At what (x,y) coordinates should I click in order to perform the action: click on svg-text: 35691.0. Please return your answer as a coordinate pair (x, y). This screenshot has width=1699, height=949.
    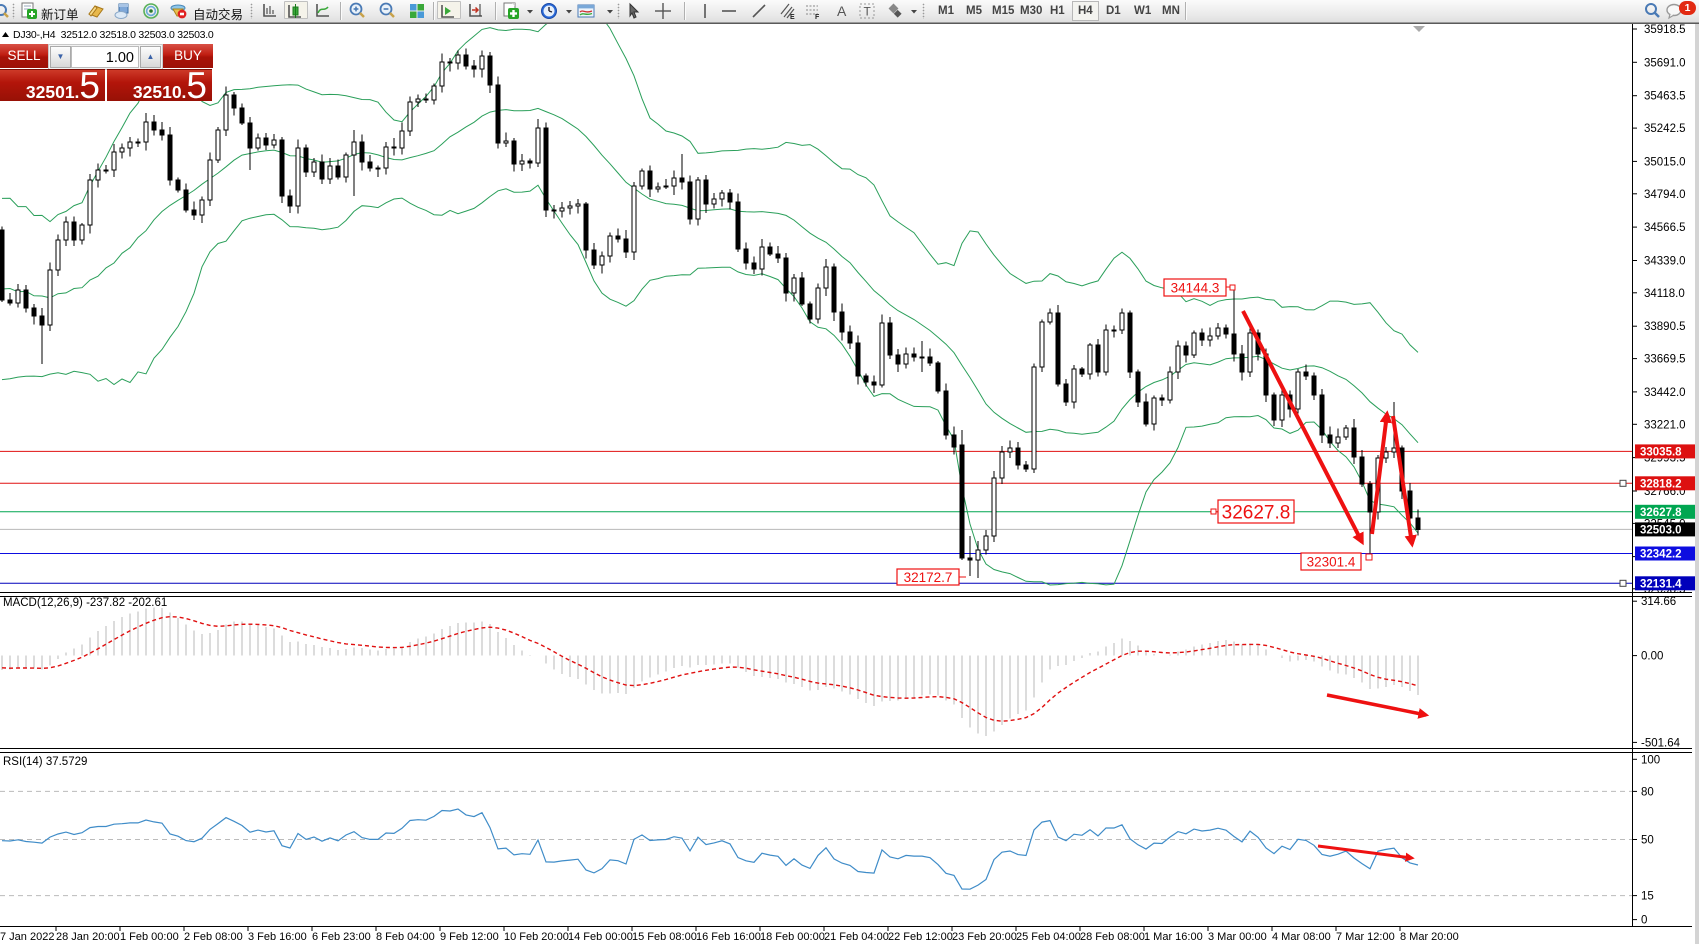
    Looking at the image, I should click on (1665, 63).